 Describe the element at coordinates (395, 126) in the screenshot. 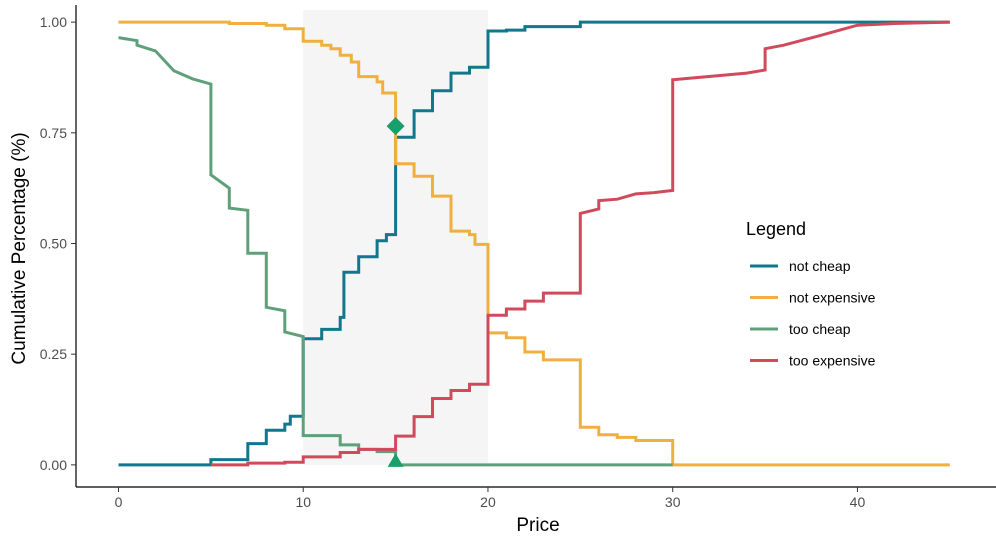

I see `diamond-marker` at that location.